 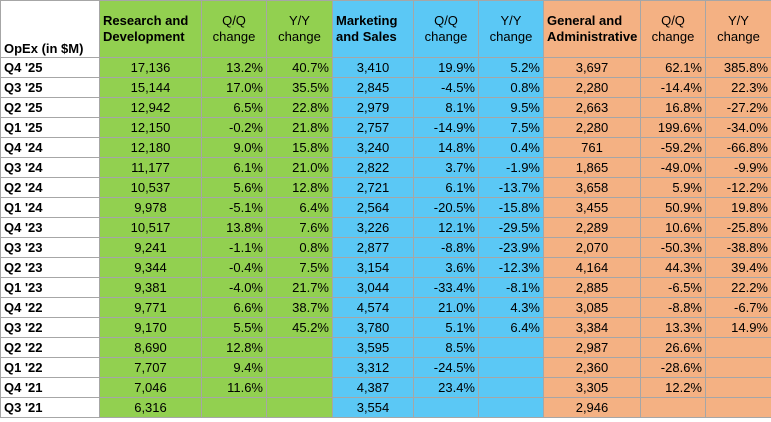 I want to click on quarter-label: Q1 '24, so click(x=50, y=207).